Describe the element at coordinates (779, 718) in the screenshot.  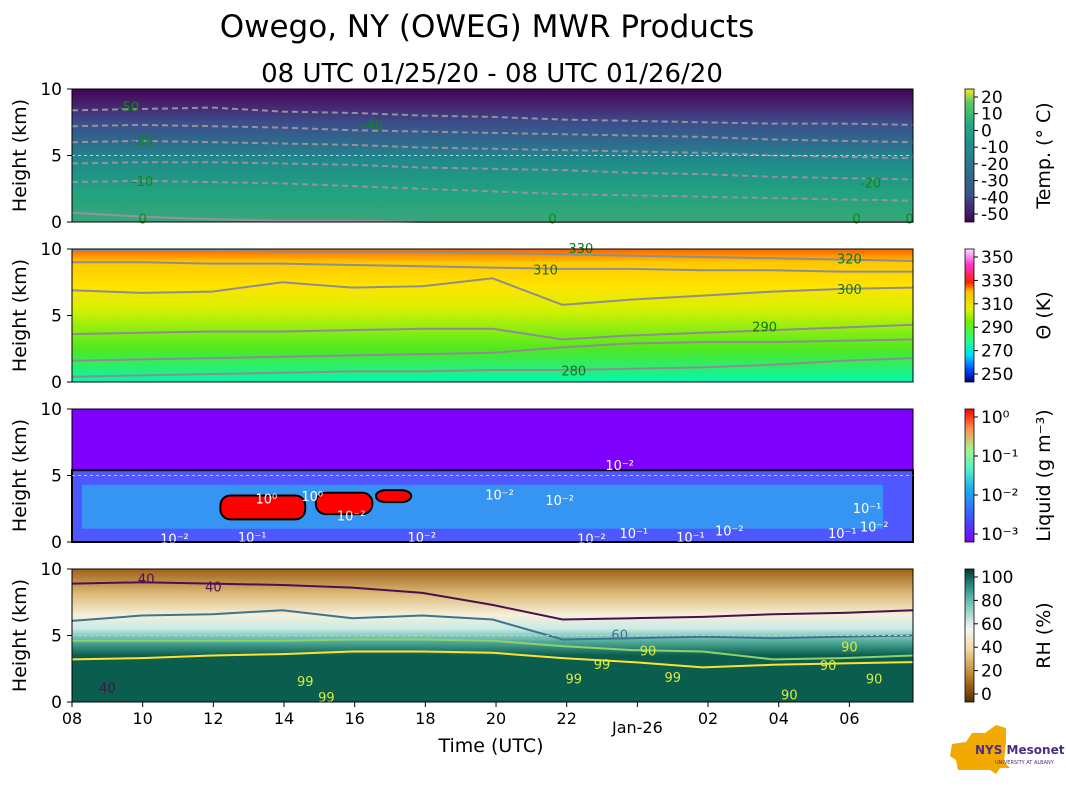
I see `x-tick-label: 04` at that location.